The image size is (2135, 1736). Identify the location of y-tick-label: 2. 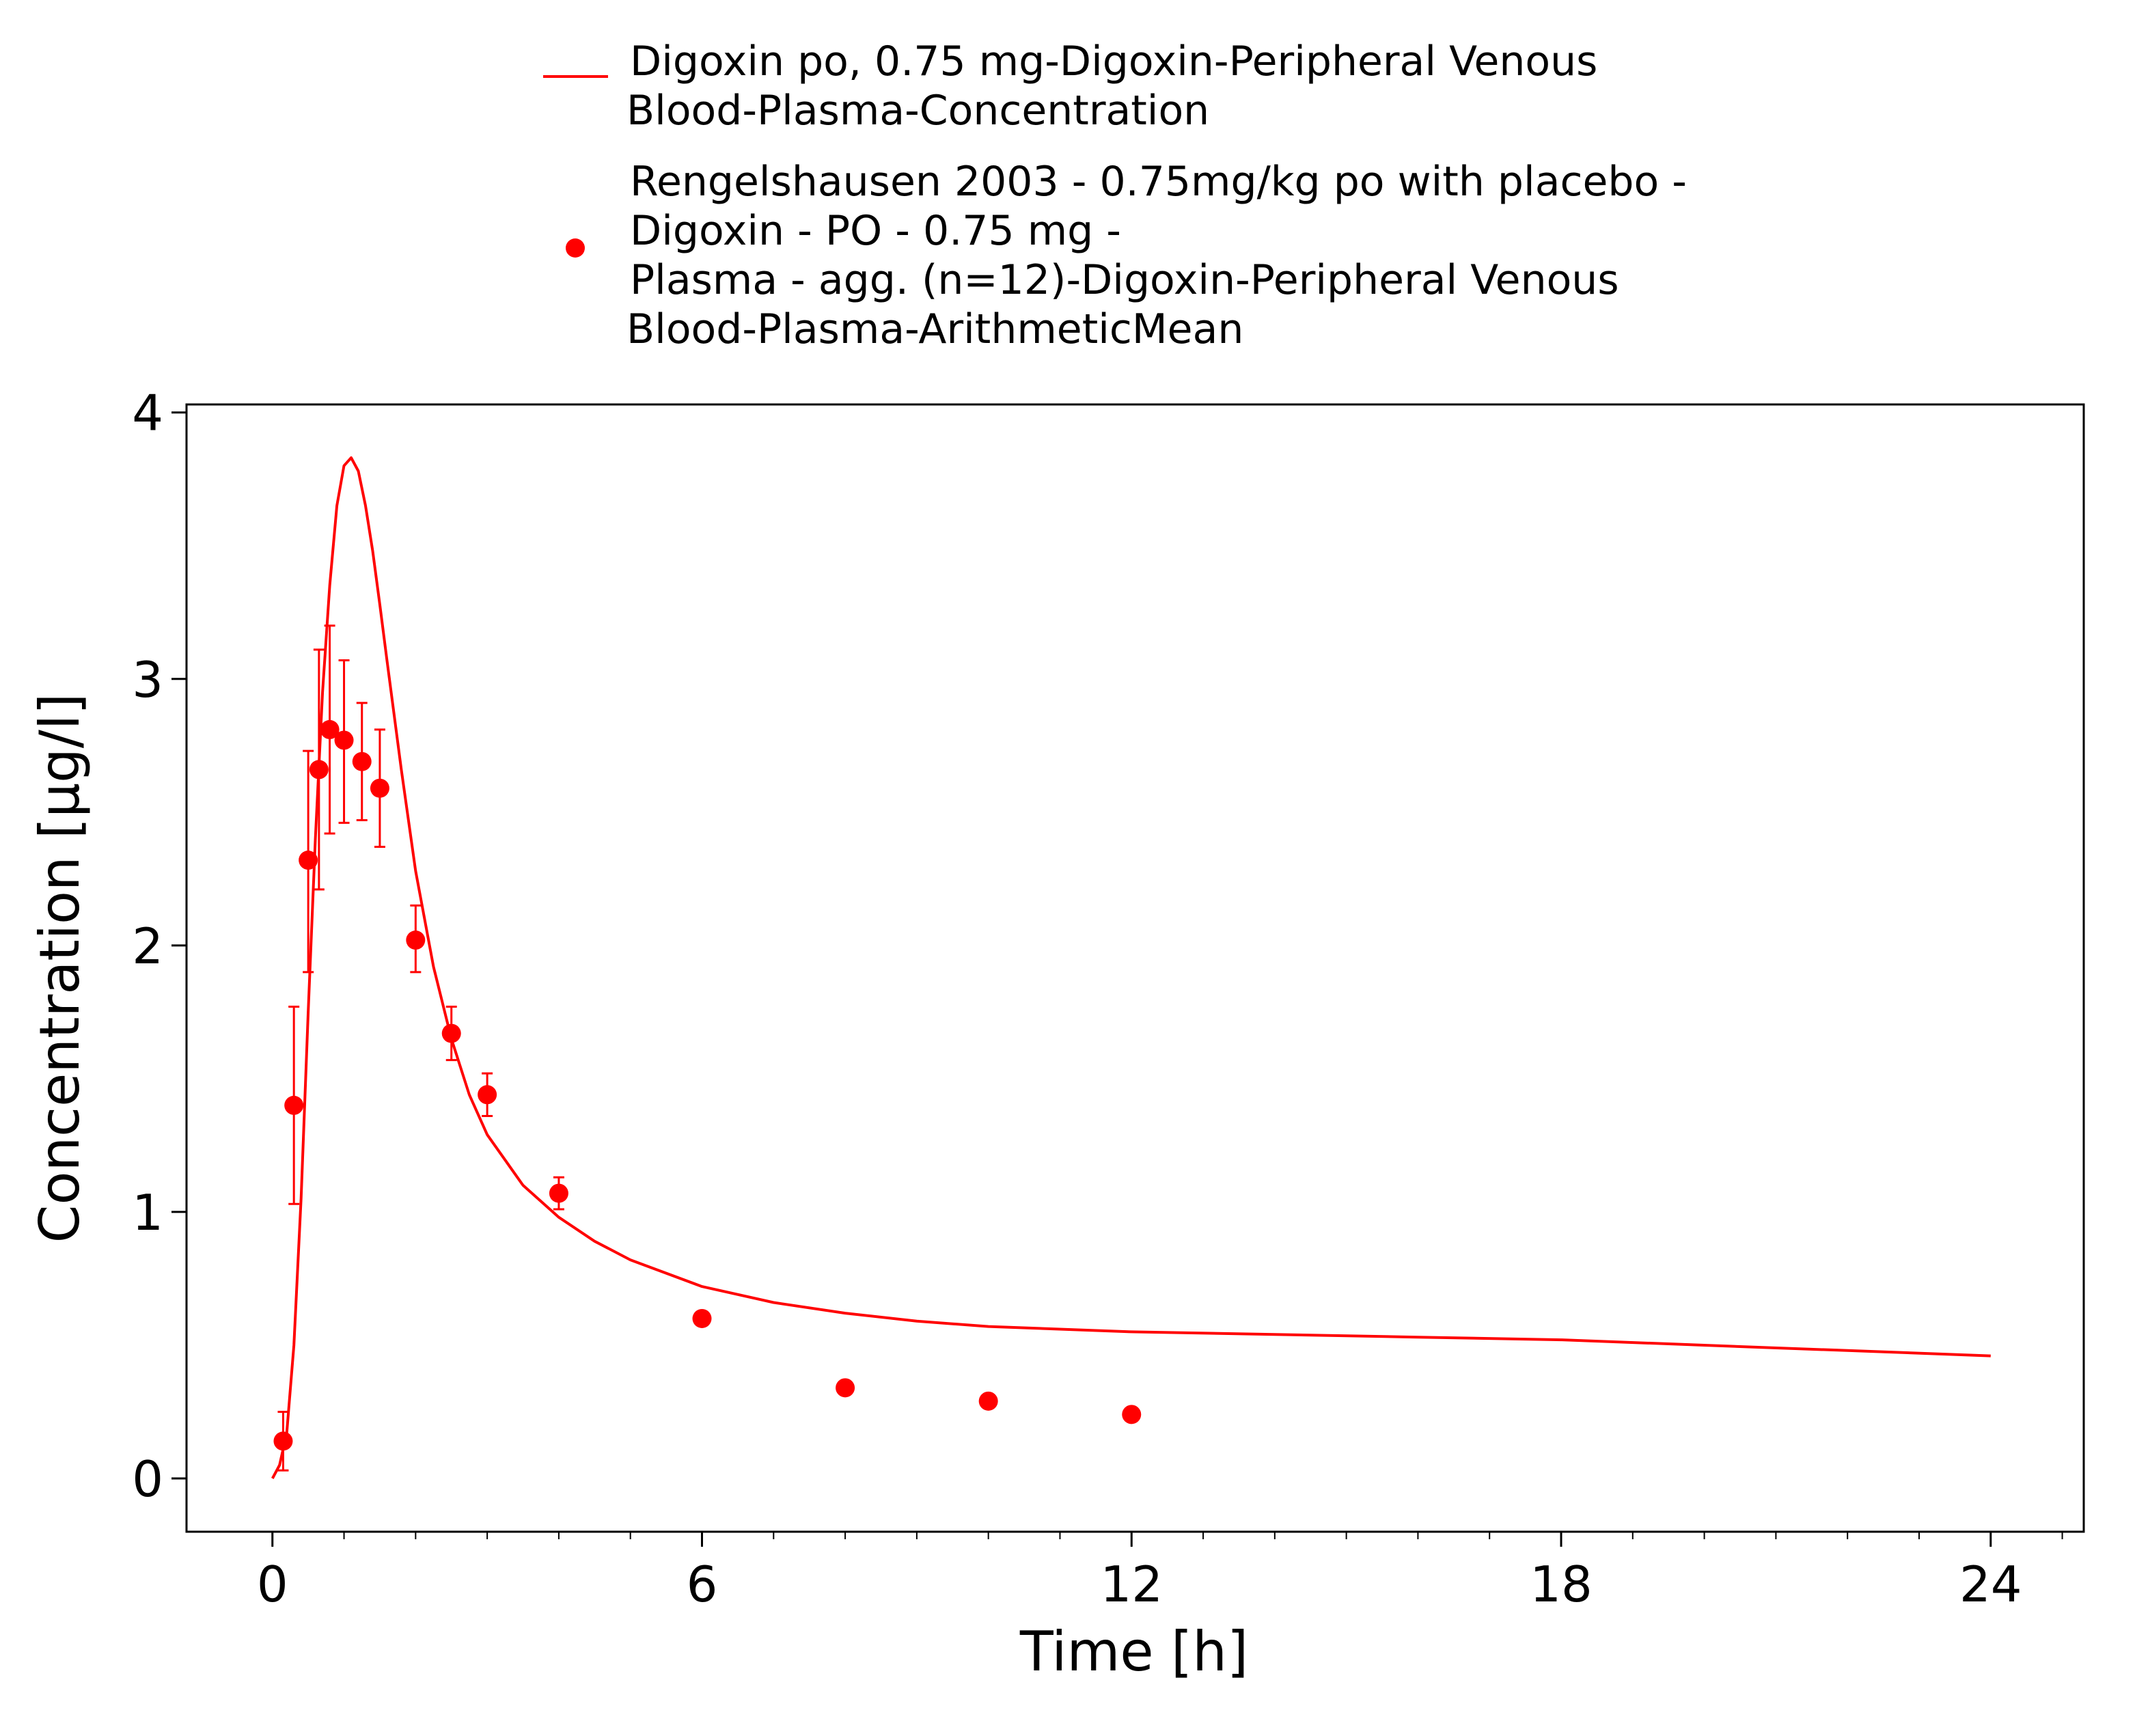
(147, 946).